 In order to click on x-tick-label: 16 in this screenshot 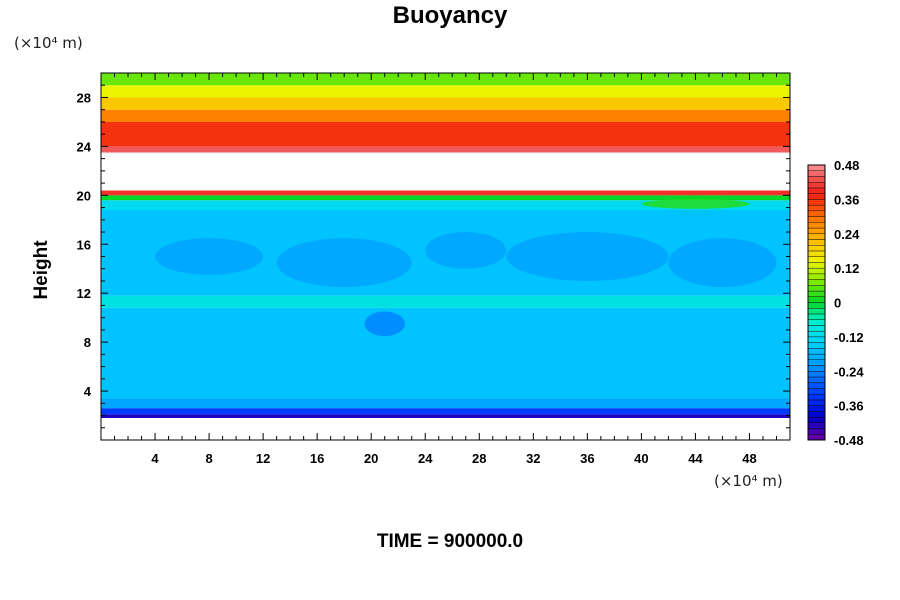, I will do `click(317, 458)`.